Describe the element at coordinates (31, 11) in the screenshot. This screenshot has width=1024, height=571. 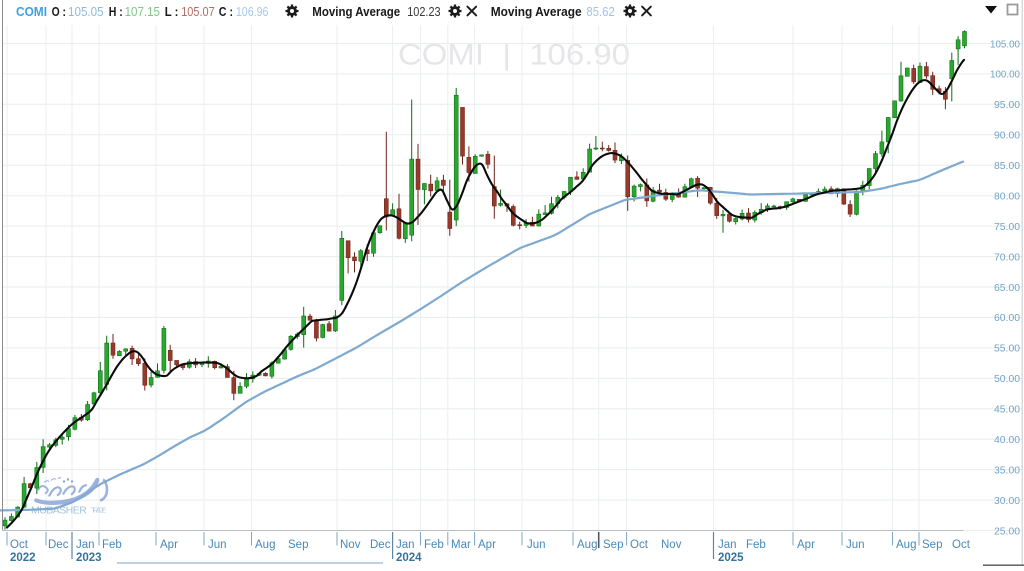
I see `svg-text: COMI` at that location.